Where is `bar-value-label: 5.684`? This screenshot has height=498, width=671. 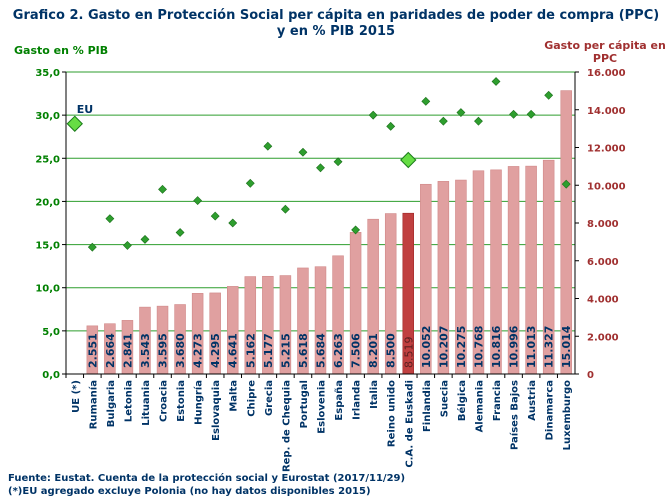
bar-value-label: 5.684 is located at coordinates (321, 350).